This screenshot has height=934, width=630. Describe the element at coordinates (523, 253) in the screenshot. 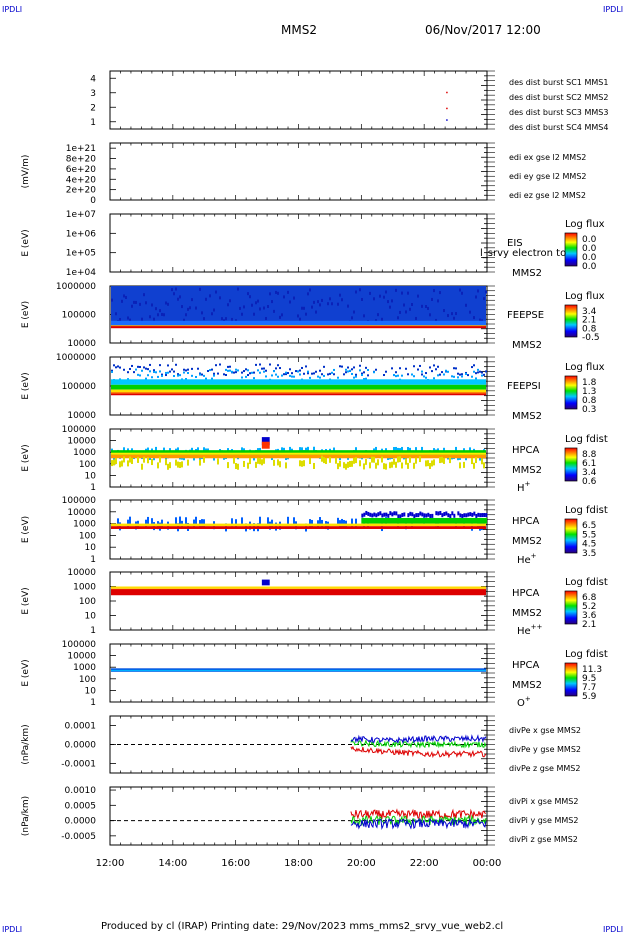

I see `eis-overlay-text: l_srvy electron to` at that location.